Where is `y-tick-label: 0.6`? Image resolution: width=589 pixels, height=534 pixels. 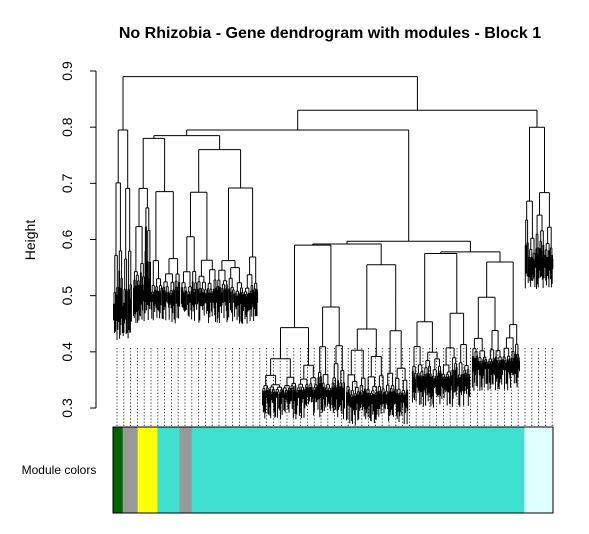
y-tick-label: 0.6 is located at coordinates (67, 240).